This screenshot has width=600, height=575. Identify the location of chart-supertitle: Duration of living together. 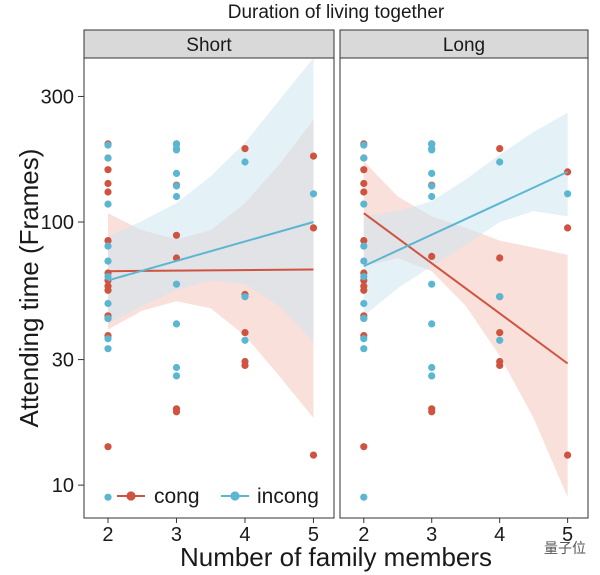
(336, 12).